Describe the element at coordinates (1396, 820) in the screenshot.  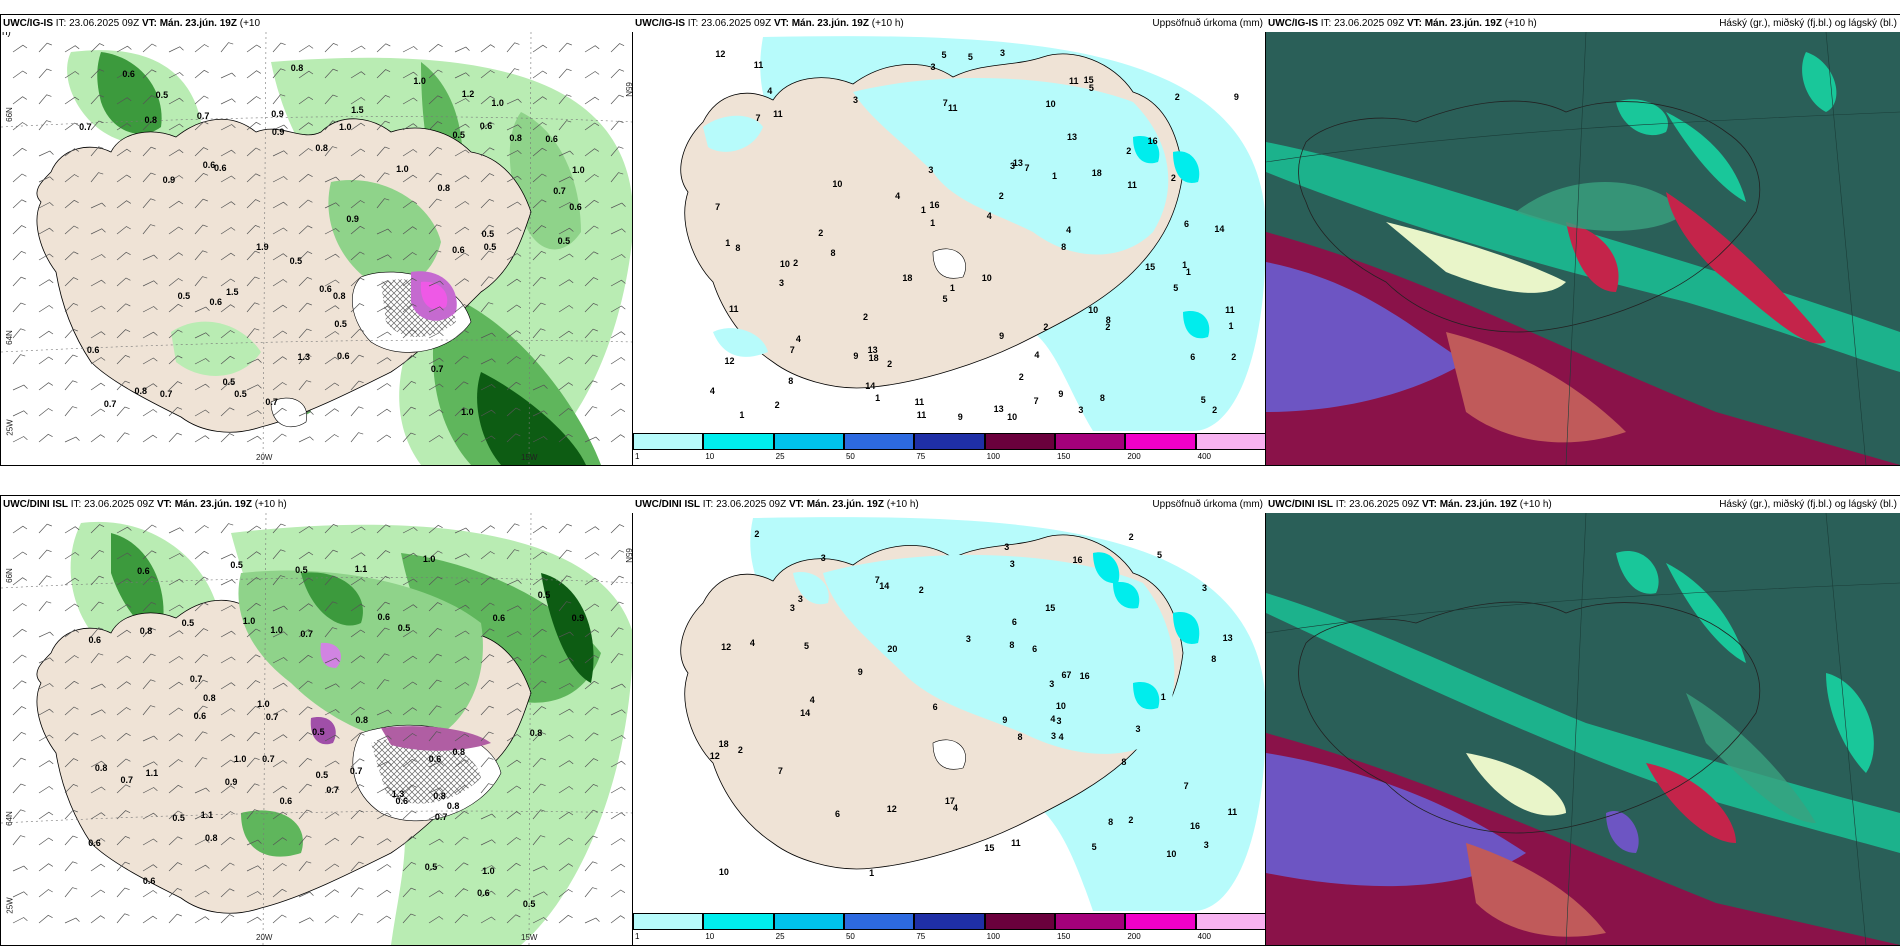
I see `cloud-mid` at that location.